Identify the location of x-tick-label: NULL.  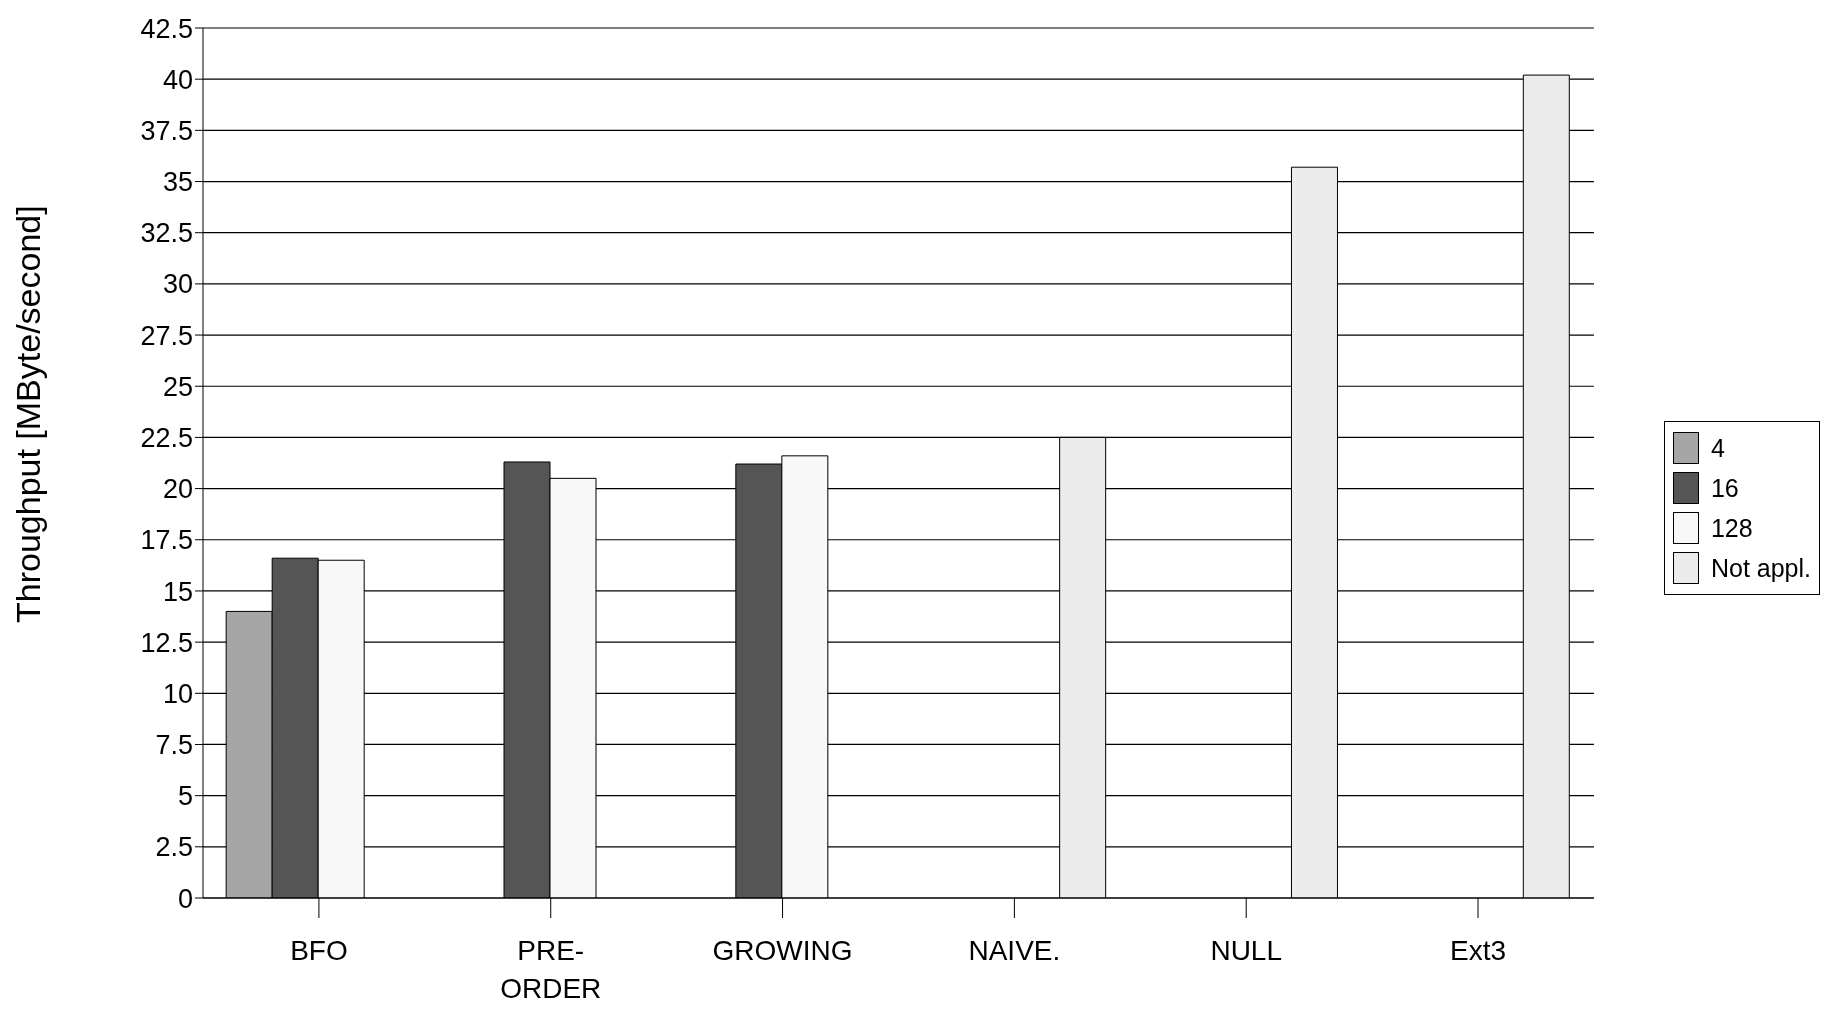
(1246, 950).